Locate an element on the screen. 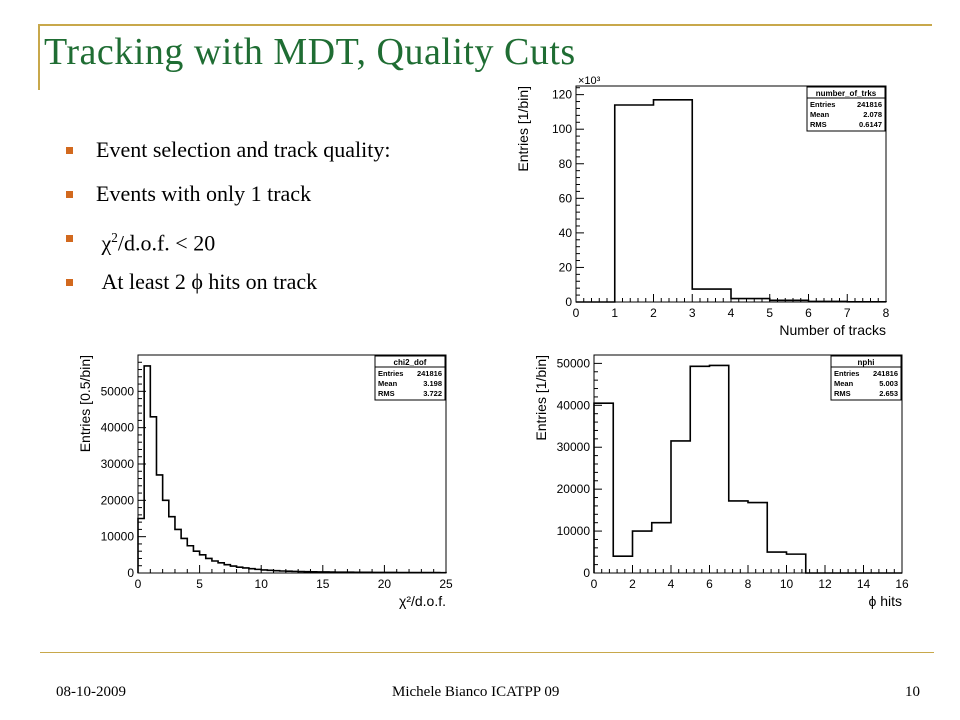 The height and width of the screenshot is (720, 960). x-tick-label: 12 is located at coordinates (825, 584).